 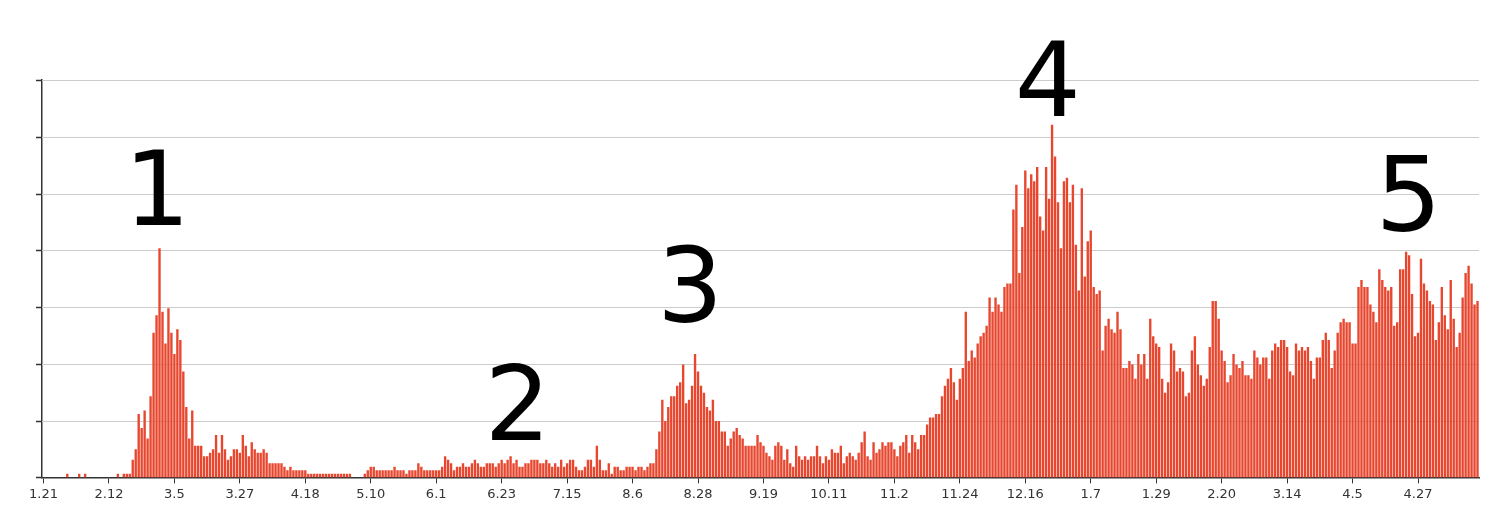 I want to click on annotation: 1, so click(x=157, y=188).